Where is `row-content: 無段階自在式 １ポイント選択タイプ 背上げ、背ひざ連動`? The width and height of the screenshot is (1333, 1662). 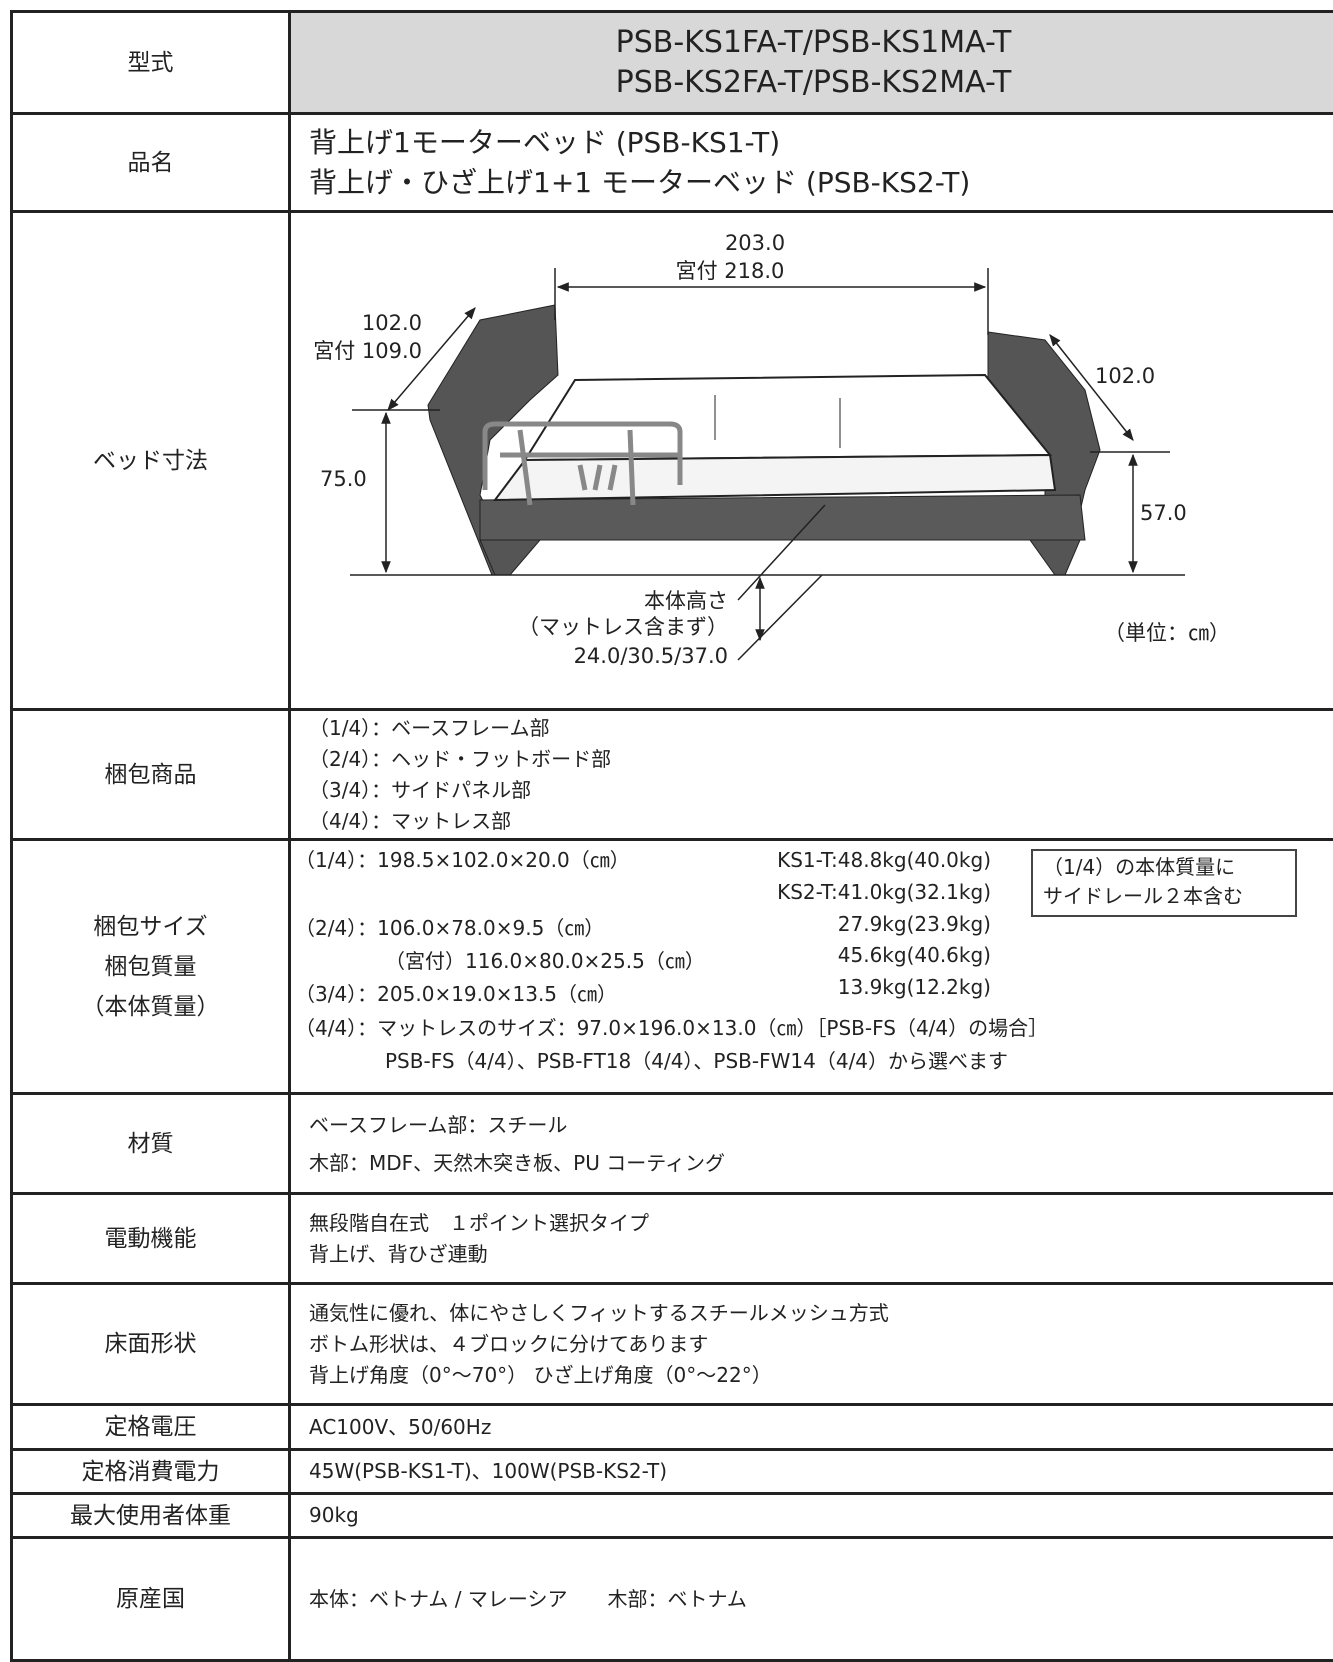
row-content: 無段階自在式 １ポイント選択タイプ 背上げ、背ひざ連動 is located at coordinates (812, 1238).